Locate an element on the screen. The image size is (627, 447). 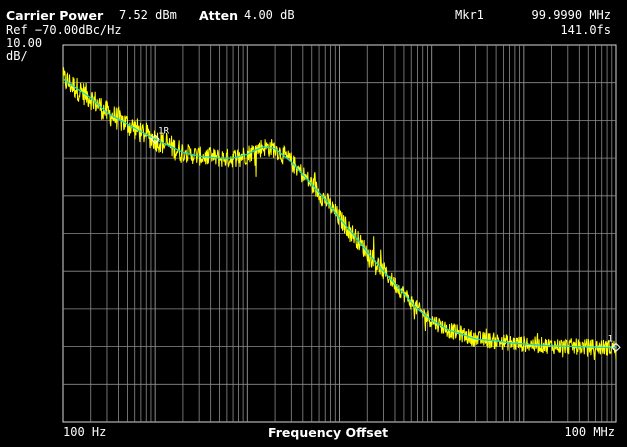
marker-label: 1R is located at coordinates (163, 131).